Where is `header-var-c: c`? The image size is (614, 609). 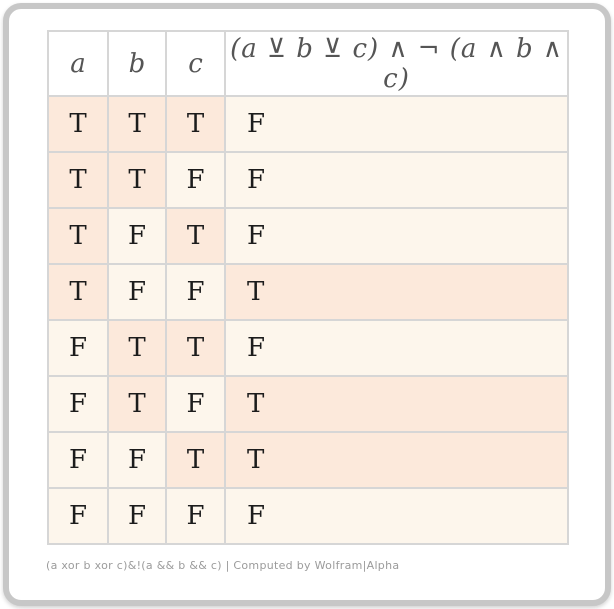
header-var-c: c is located at coordinates (195, 63).